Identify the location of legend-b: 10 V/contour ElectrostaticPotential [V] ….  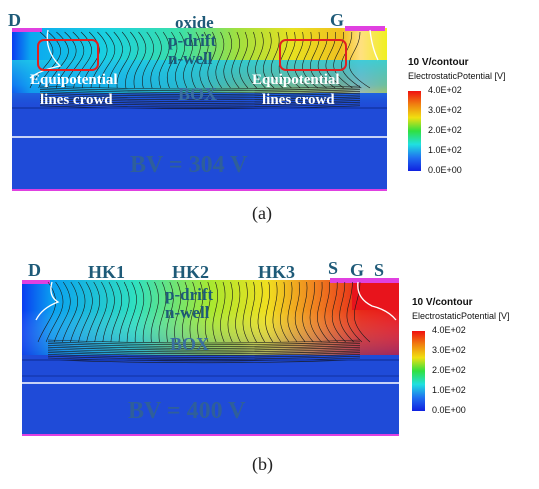
(461, 356).